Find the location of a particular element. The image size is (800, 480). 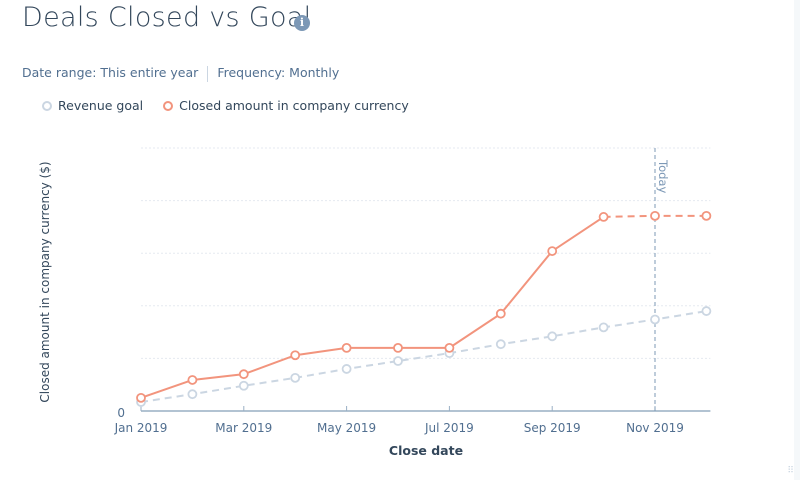

legend-marker-closed-icon is located at coordinates (168, 105).